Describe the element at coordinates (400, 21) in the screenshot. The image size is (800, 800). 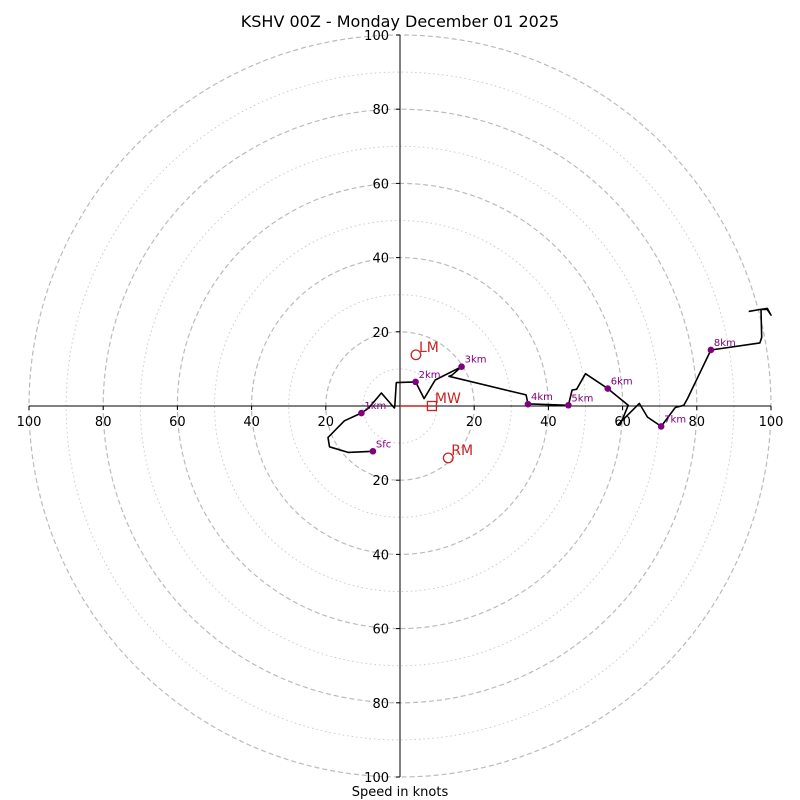
I see `chart-title: KSHV 00Z - Monday December 01 2025` at that location.